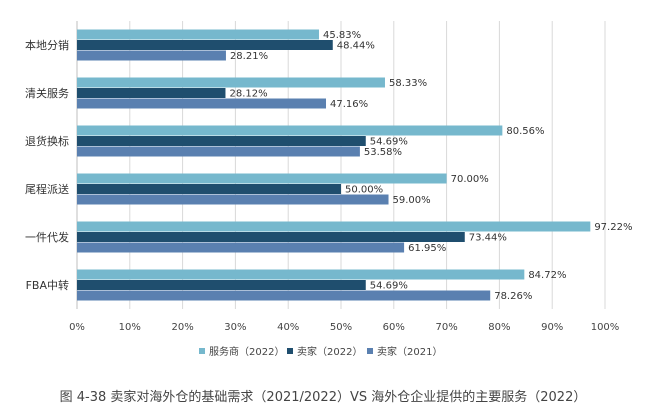  Describe the element at coordinates (446, 327) in the screenshot. I see `x-tick-label: 70%` at that location.